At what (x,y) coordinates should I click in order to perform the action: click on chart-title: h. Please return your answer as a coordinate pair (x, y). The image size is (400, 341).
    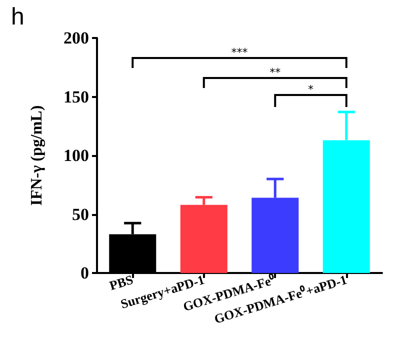
    Looking at the image, I should click on (17, 17).